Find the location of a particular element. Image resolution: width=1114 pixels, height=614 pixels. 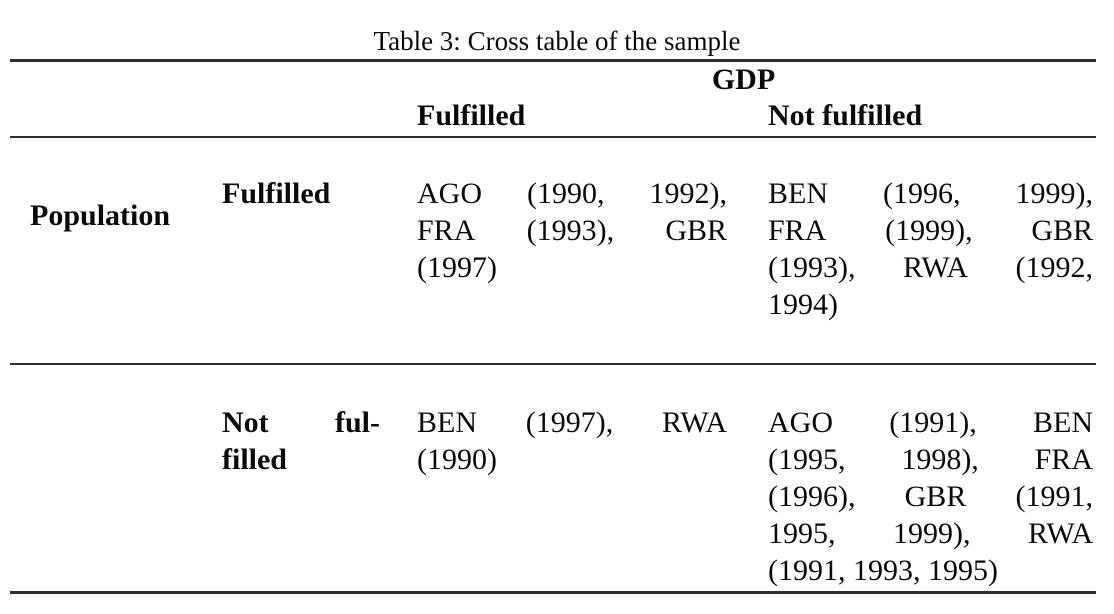

row-header-population-not-fulfilled: Not ful-filled is located at coordinates (301, 441).